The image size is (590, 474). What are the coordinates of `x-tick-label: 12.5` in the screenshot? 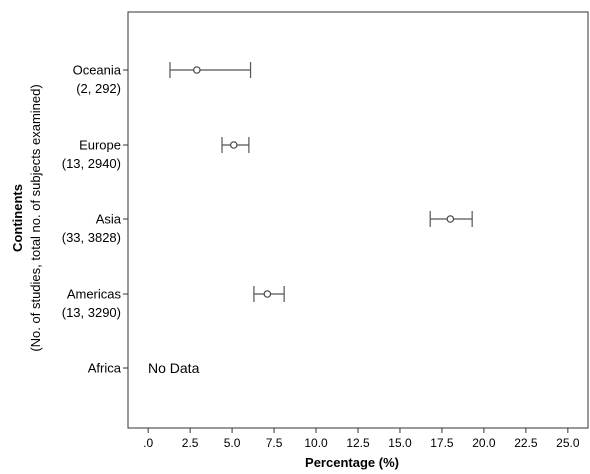 It's located at (358, 443).